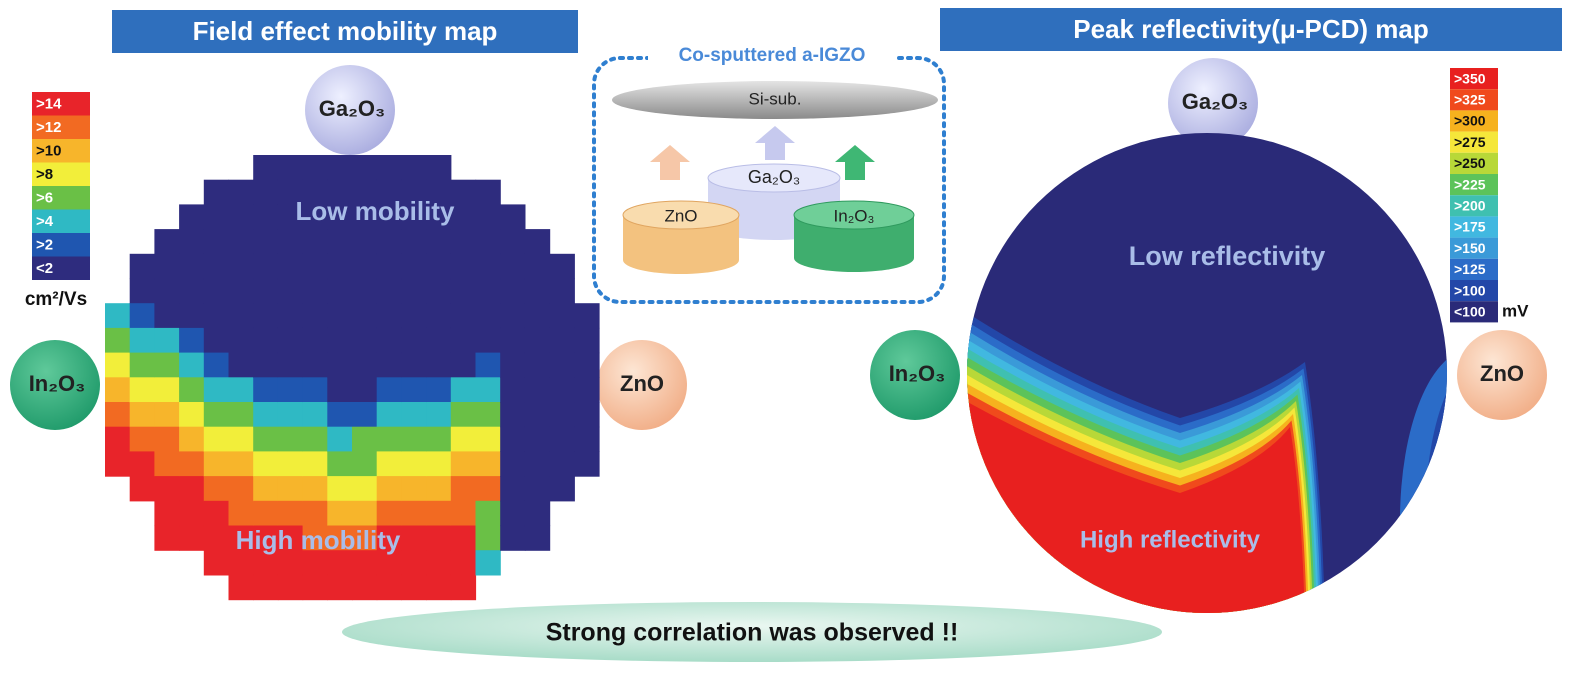 The image size is (1592, 688). What do you see at coordinates (48, 127) in the screenshot?
I see `legend-label: >12` at bounding box center [48, 127].